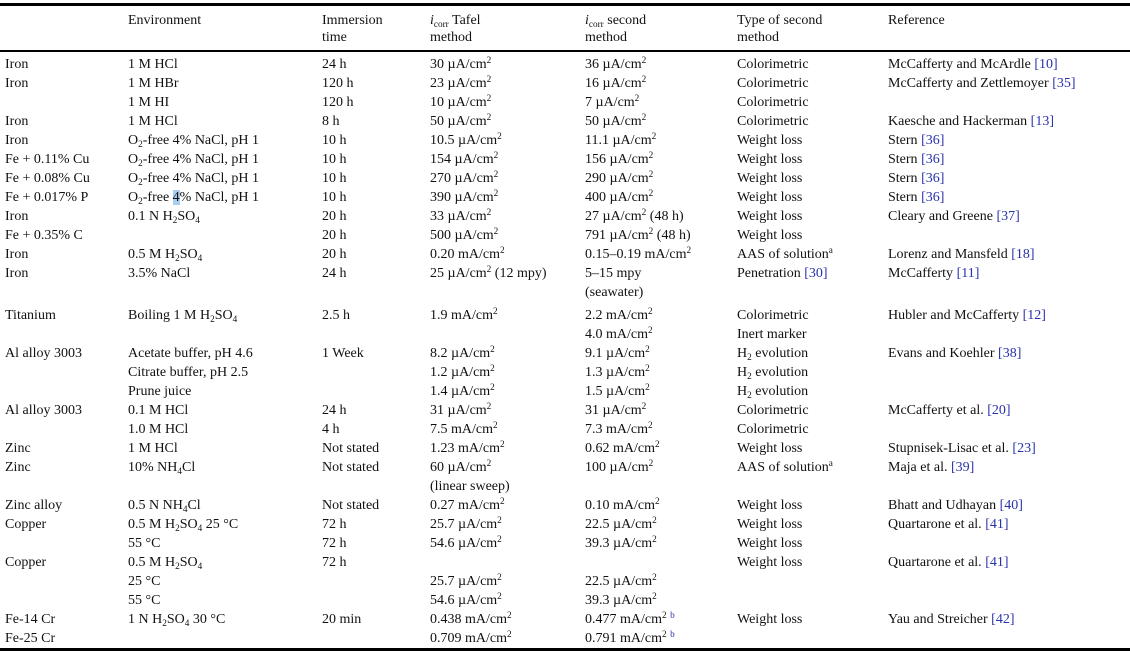  What do you see at coordinates (158, 410) in the screenshot?
I see `cell-environment: 0.1 M HCl` at bounding box center [158, 410].